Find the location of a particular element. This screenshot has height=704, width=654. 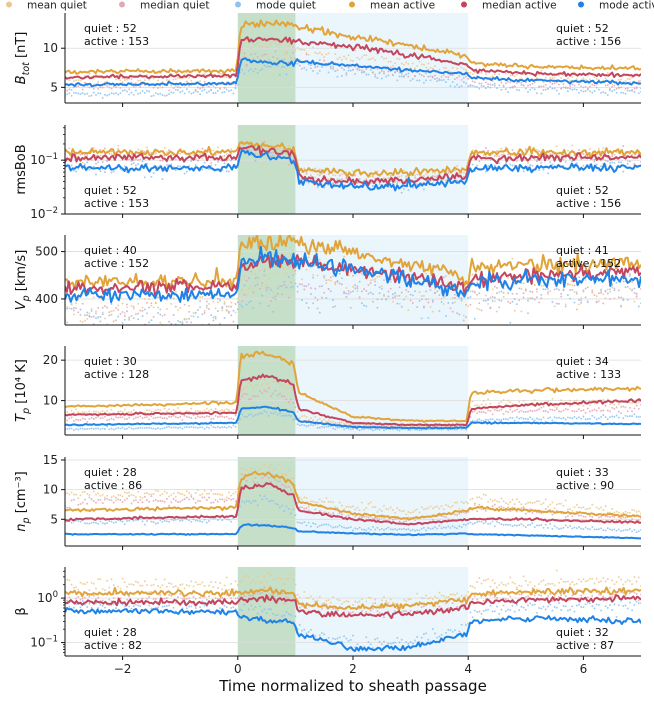

legend-label: mode active is located at coordinates (626, 6).